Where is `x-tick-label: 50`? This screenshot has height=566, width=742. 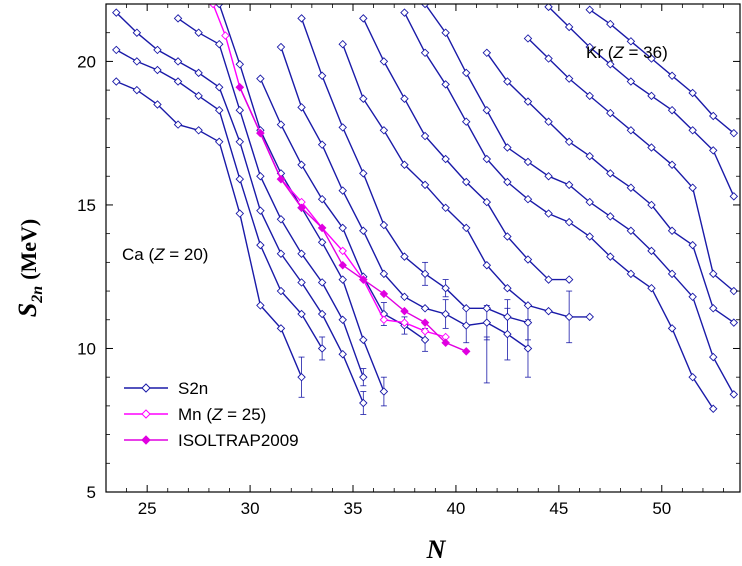
x-tick-label: 50 is located at coordinates (661, 508).